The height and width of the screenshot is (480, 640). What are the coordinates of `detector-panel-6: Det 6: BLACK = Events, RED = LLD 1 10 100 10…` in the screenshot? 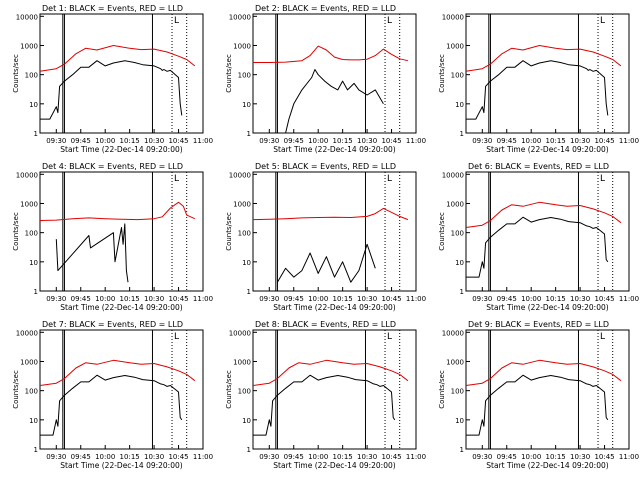 It's located at (538, 237).